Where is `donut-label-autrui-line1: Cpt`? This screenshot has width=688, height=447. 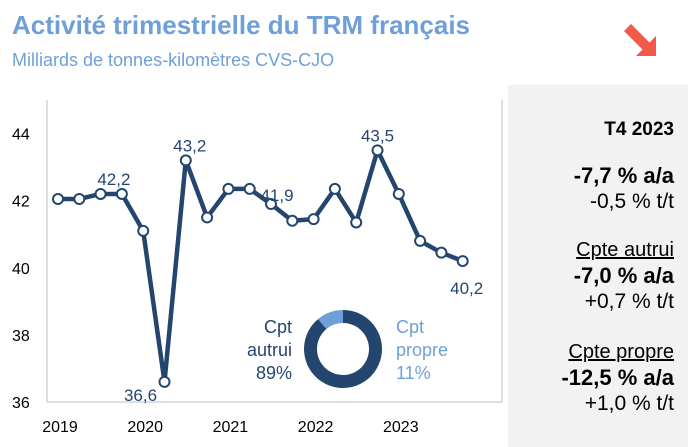 donut-label-autrui-line1: Cpt is located at coordinates (278, 327).